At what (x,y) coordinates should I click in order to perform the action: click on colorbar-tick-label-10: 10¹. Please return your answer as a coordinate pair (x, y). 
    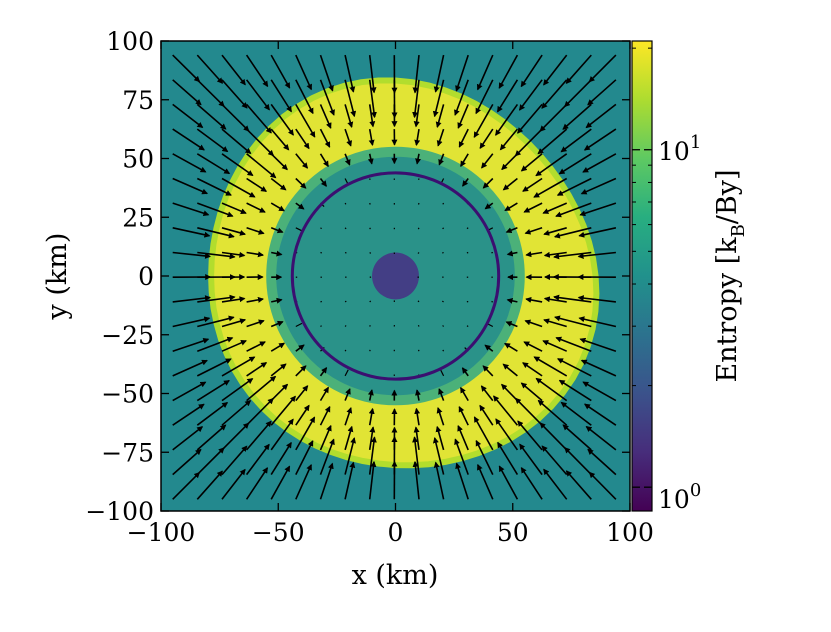
    Looking at the image, I should click on (679, 149).